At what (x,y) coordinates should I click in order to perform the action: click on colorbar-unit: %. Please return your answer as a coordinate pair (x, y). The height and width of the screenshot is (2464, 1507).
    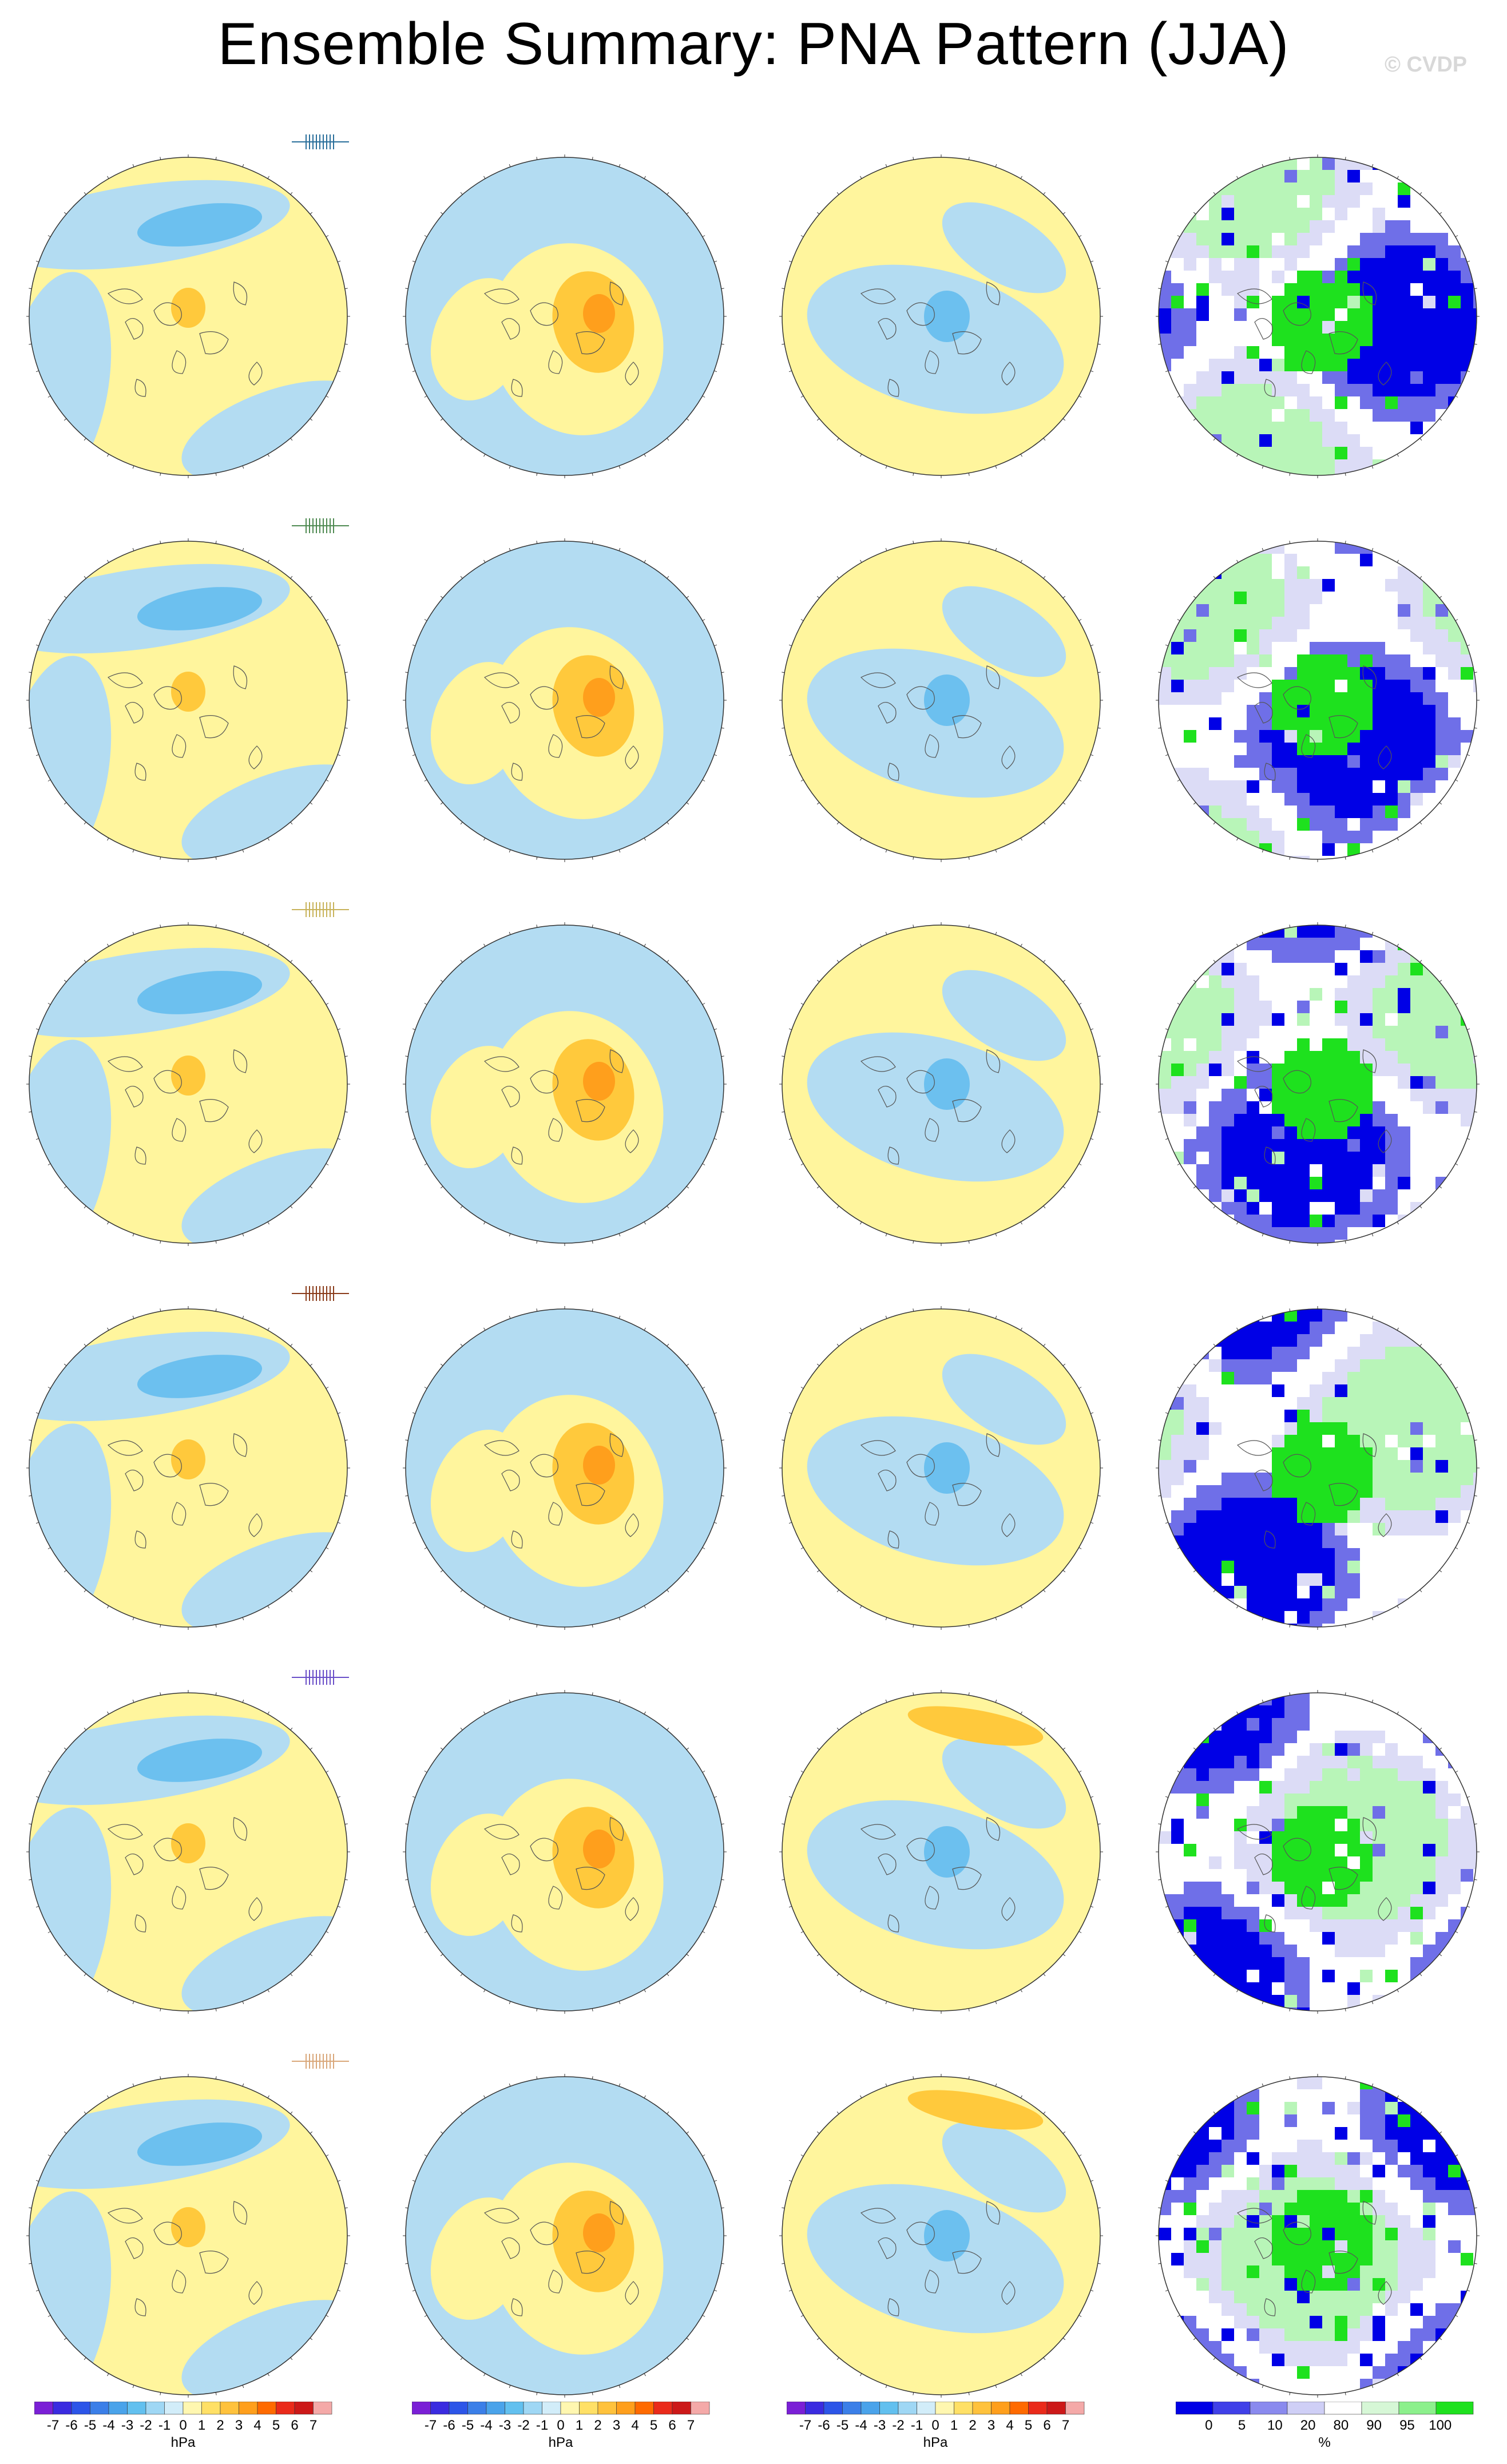
    Looking at the image, I should click on (1324, 2442).